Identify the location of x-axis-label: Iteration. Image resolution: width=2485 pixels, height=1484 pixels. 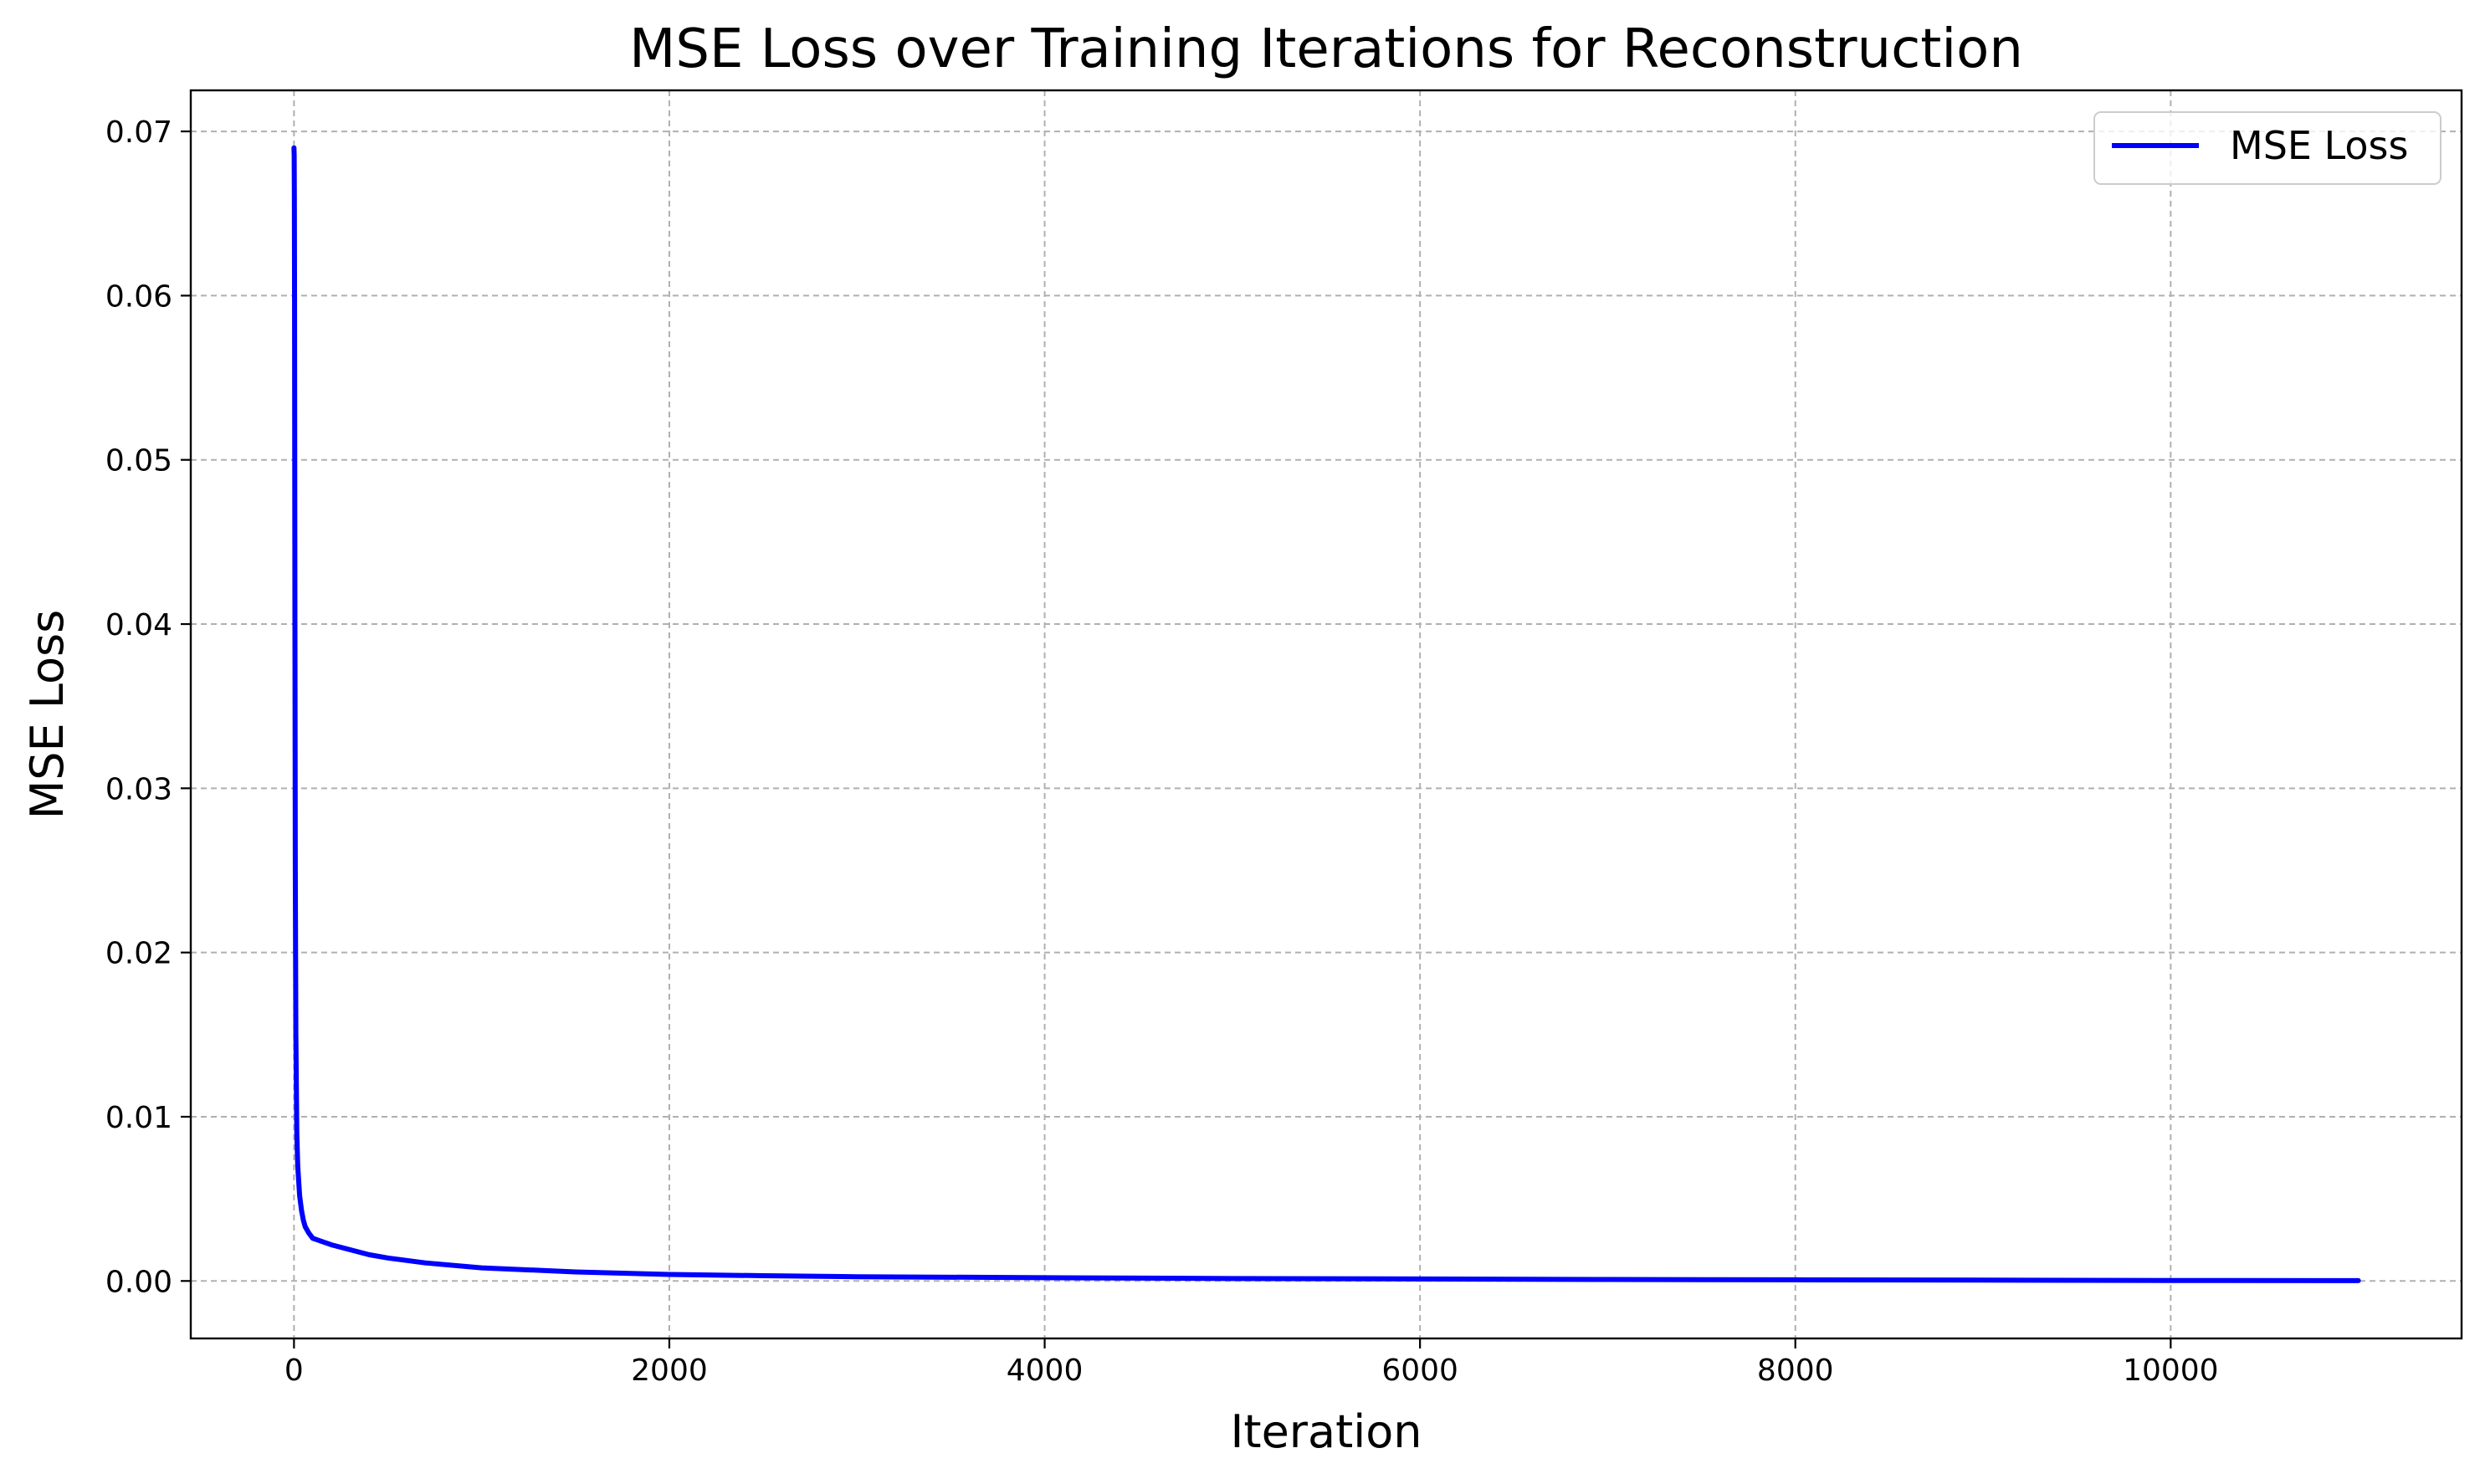
(1326, 1431).